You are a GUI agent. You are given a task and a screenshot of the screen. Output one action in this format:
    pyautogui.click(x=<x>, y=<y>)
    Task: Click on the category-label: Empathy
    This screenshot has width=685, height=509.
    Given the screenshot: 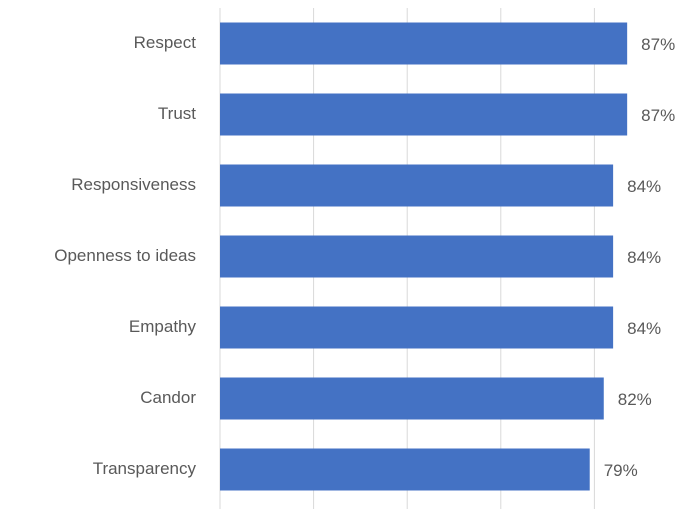 What is the action you would take?
    pyautogui.click(x=163, y=326)
    